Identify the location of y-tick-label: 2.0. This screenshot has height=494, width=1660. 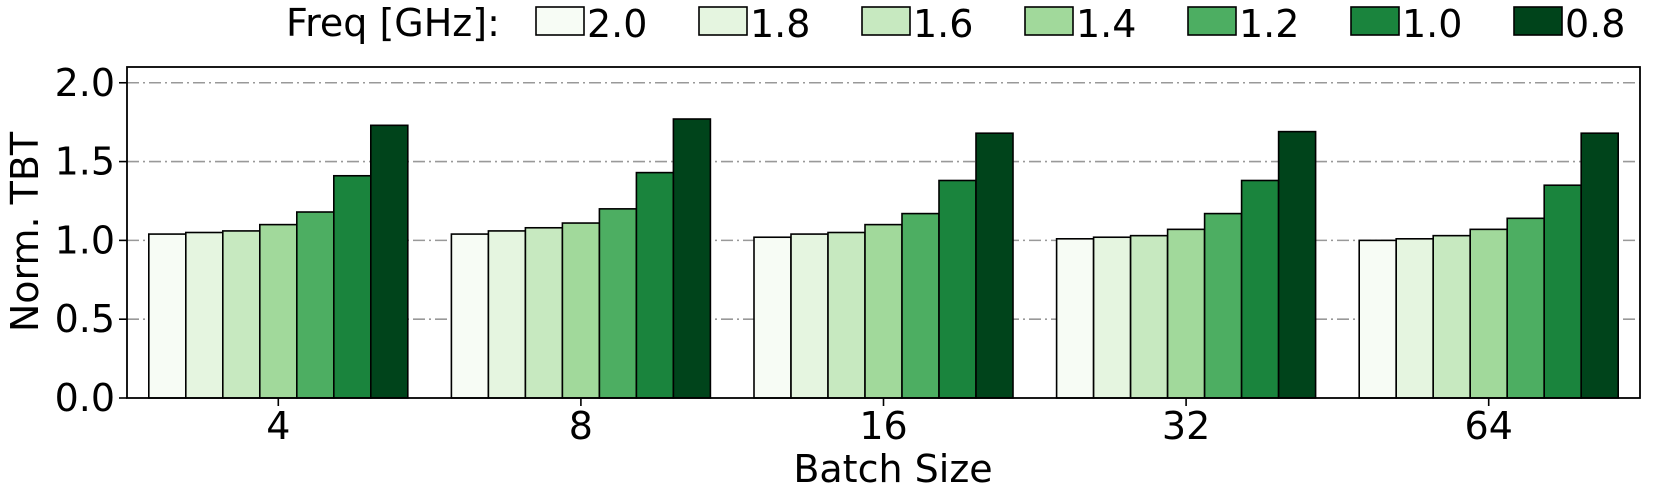
(85, 83).